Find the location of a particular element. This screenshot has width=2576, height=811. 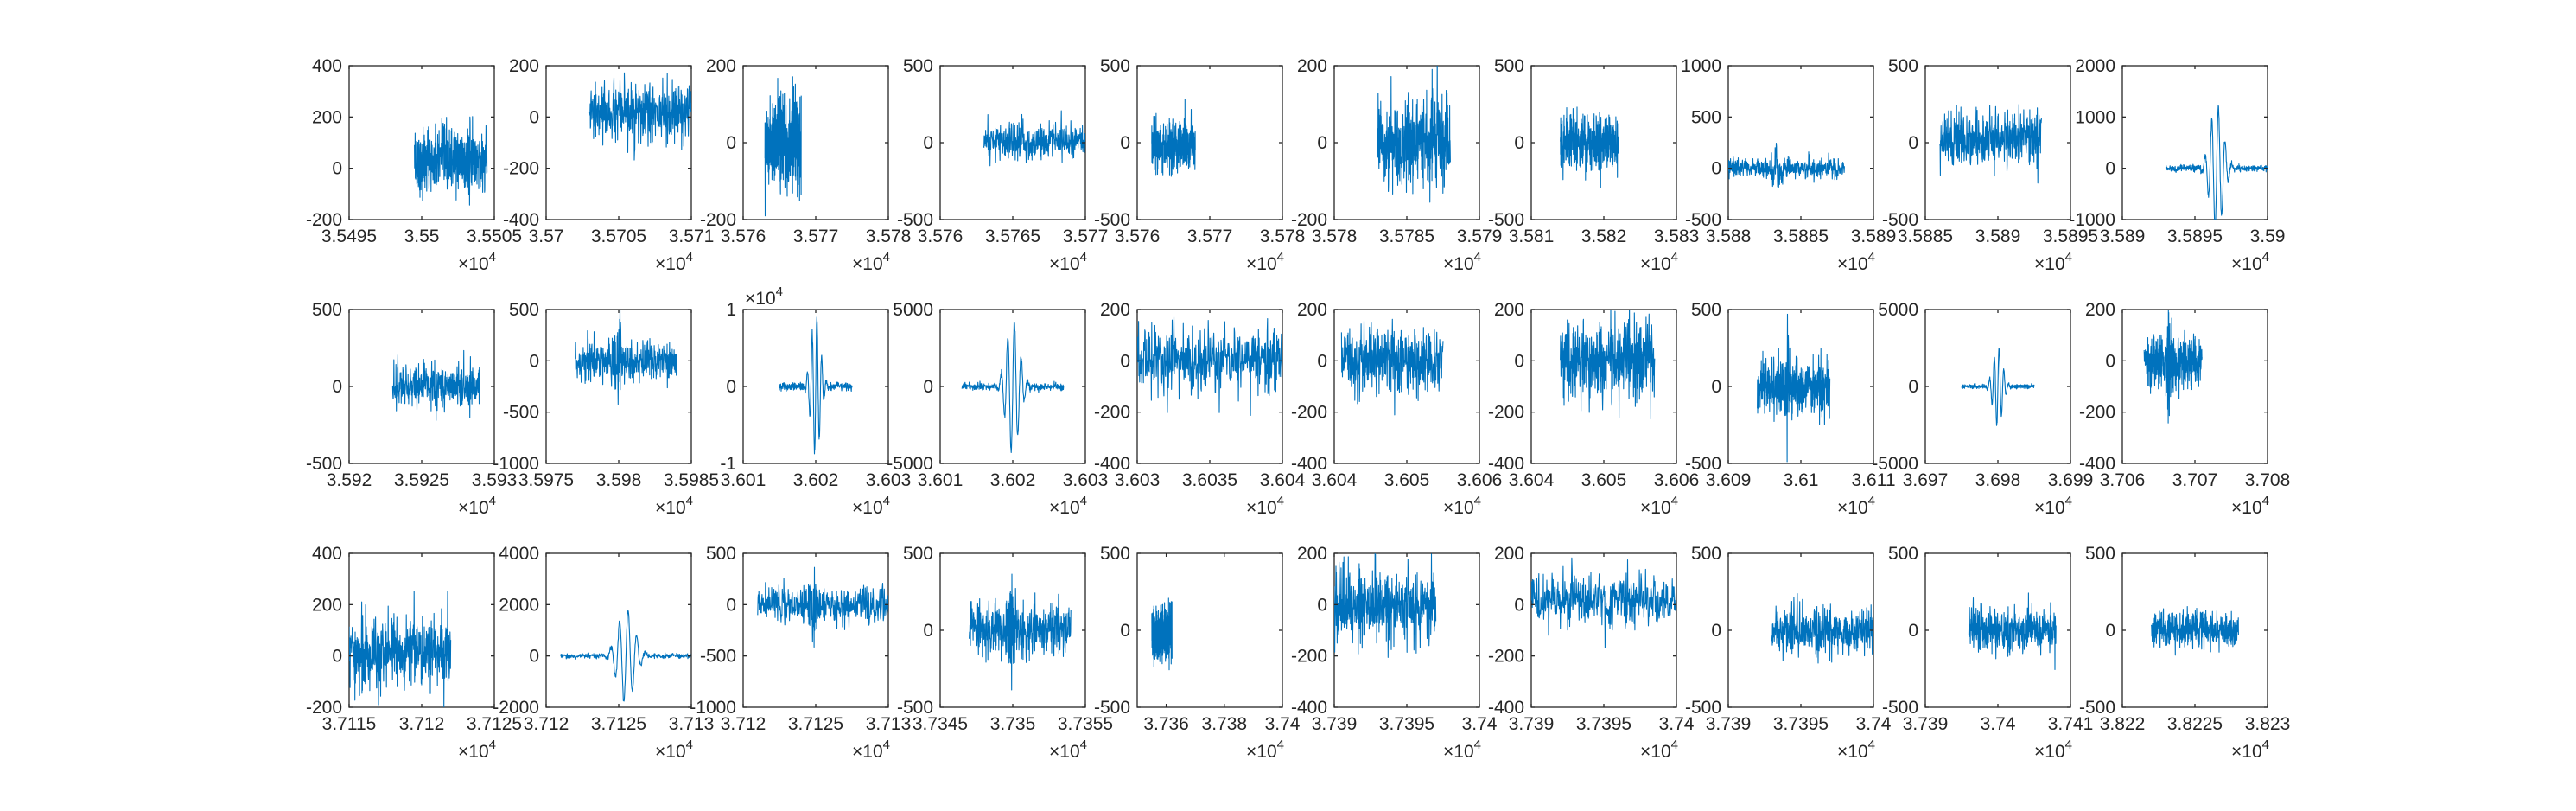

x-tick-label: 3.708 is located at coordinates (2268, 480).